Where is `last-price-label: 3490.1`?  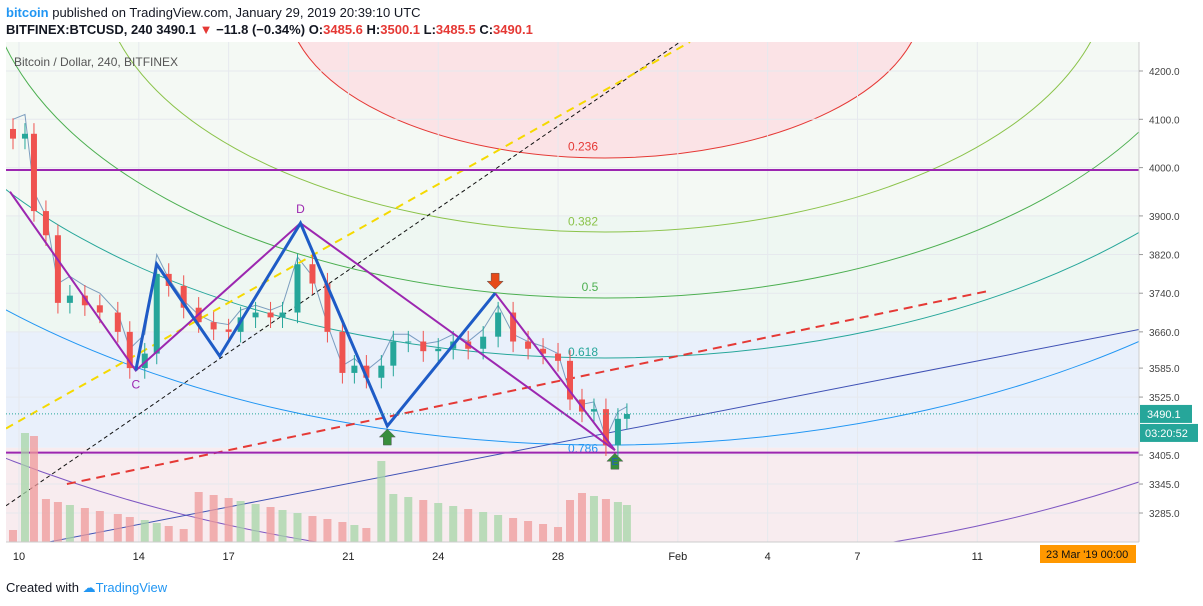
last-price-label: 3490.1 is located at coordinates (1164, 415).